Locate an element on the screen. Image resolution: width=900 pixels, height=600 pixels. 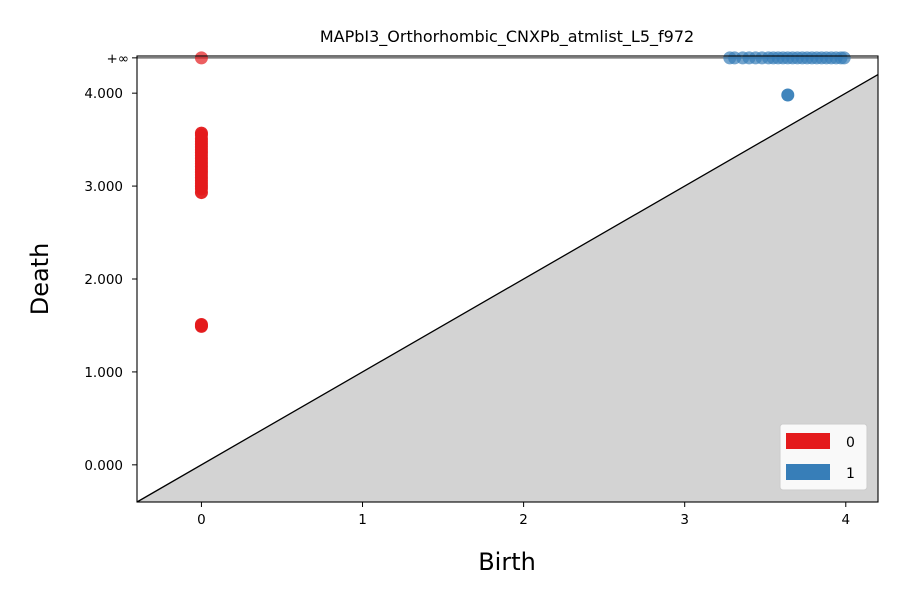
y-tick-label: 2.000 is located at coordinates (103, 280).